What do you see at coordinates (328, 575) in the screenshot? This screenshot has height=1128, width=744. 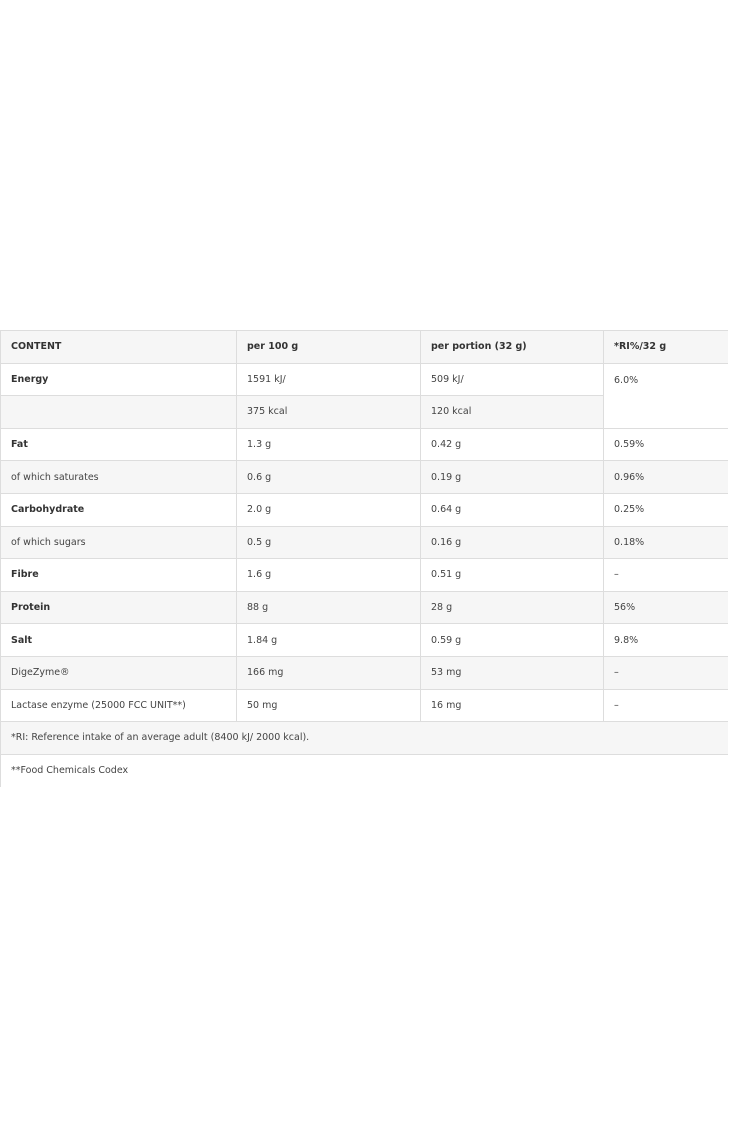 I see `per-100g-value: 1.6 g` at bounding box center [328, 575].